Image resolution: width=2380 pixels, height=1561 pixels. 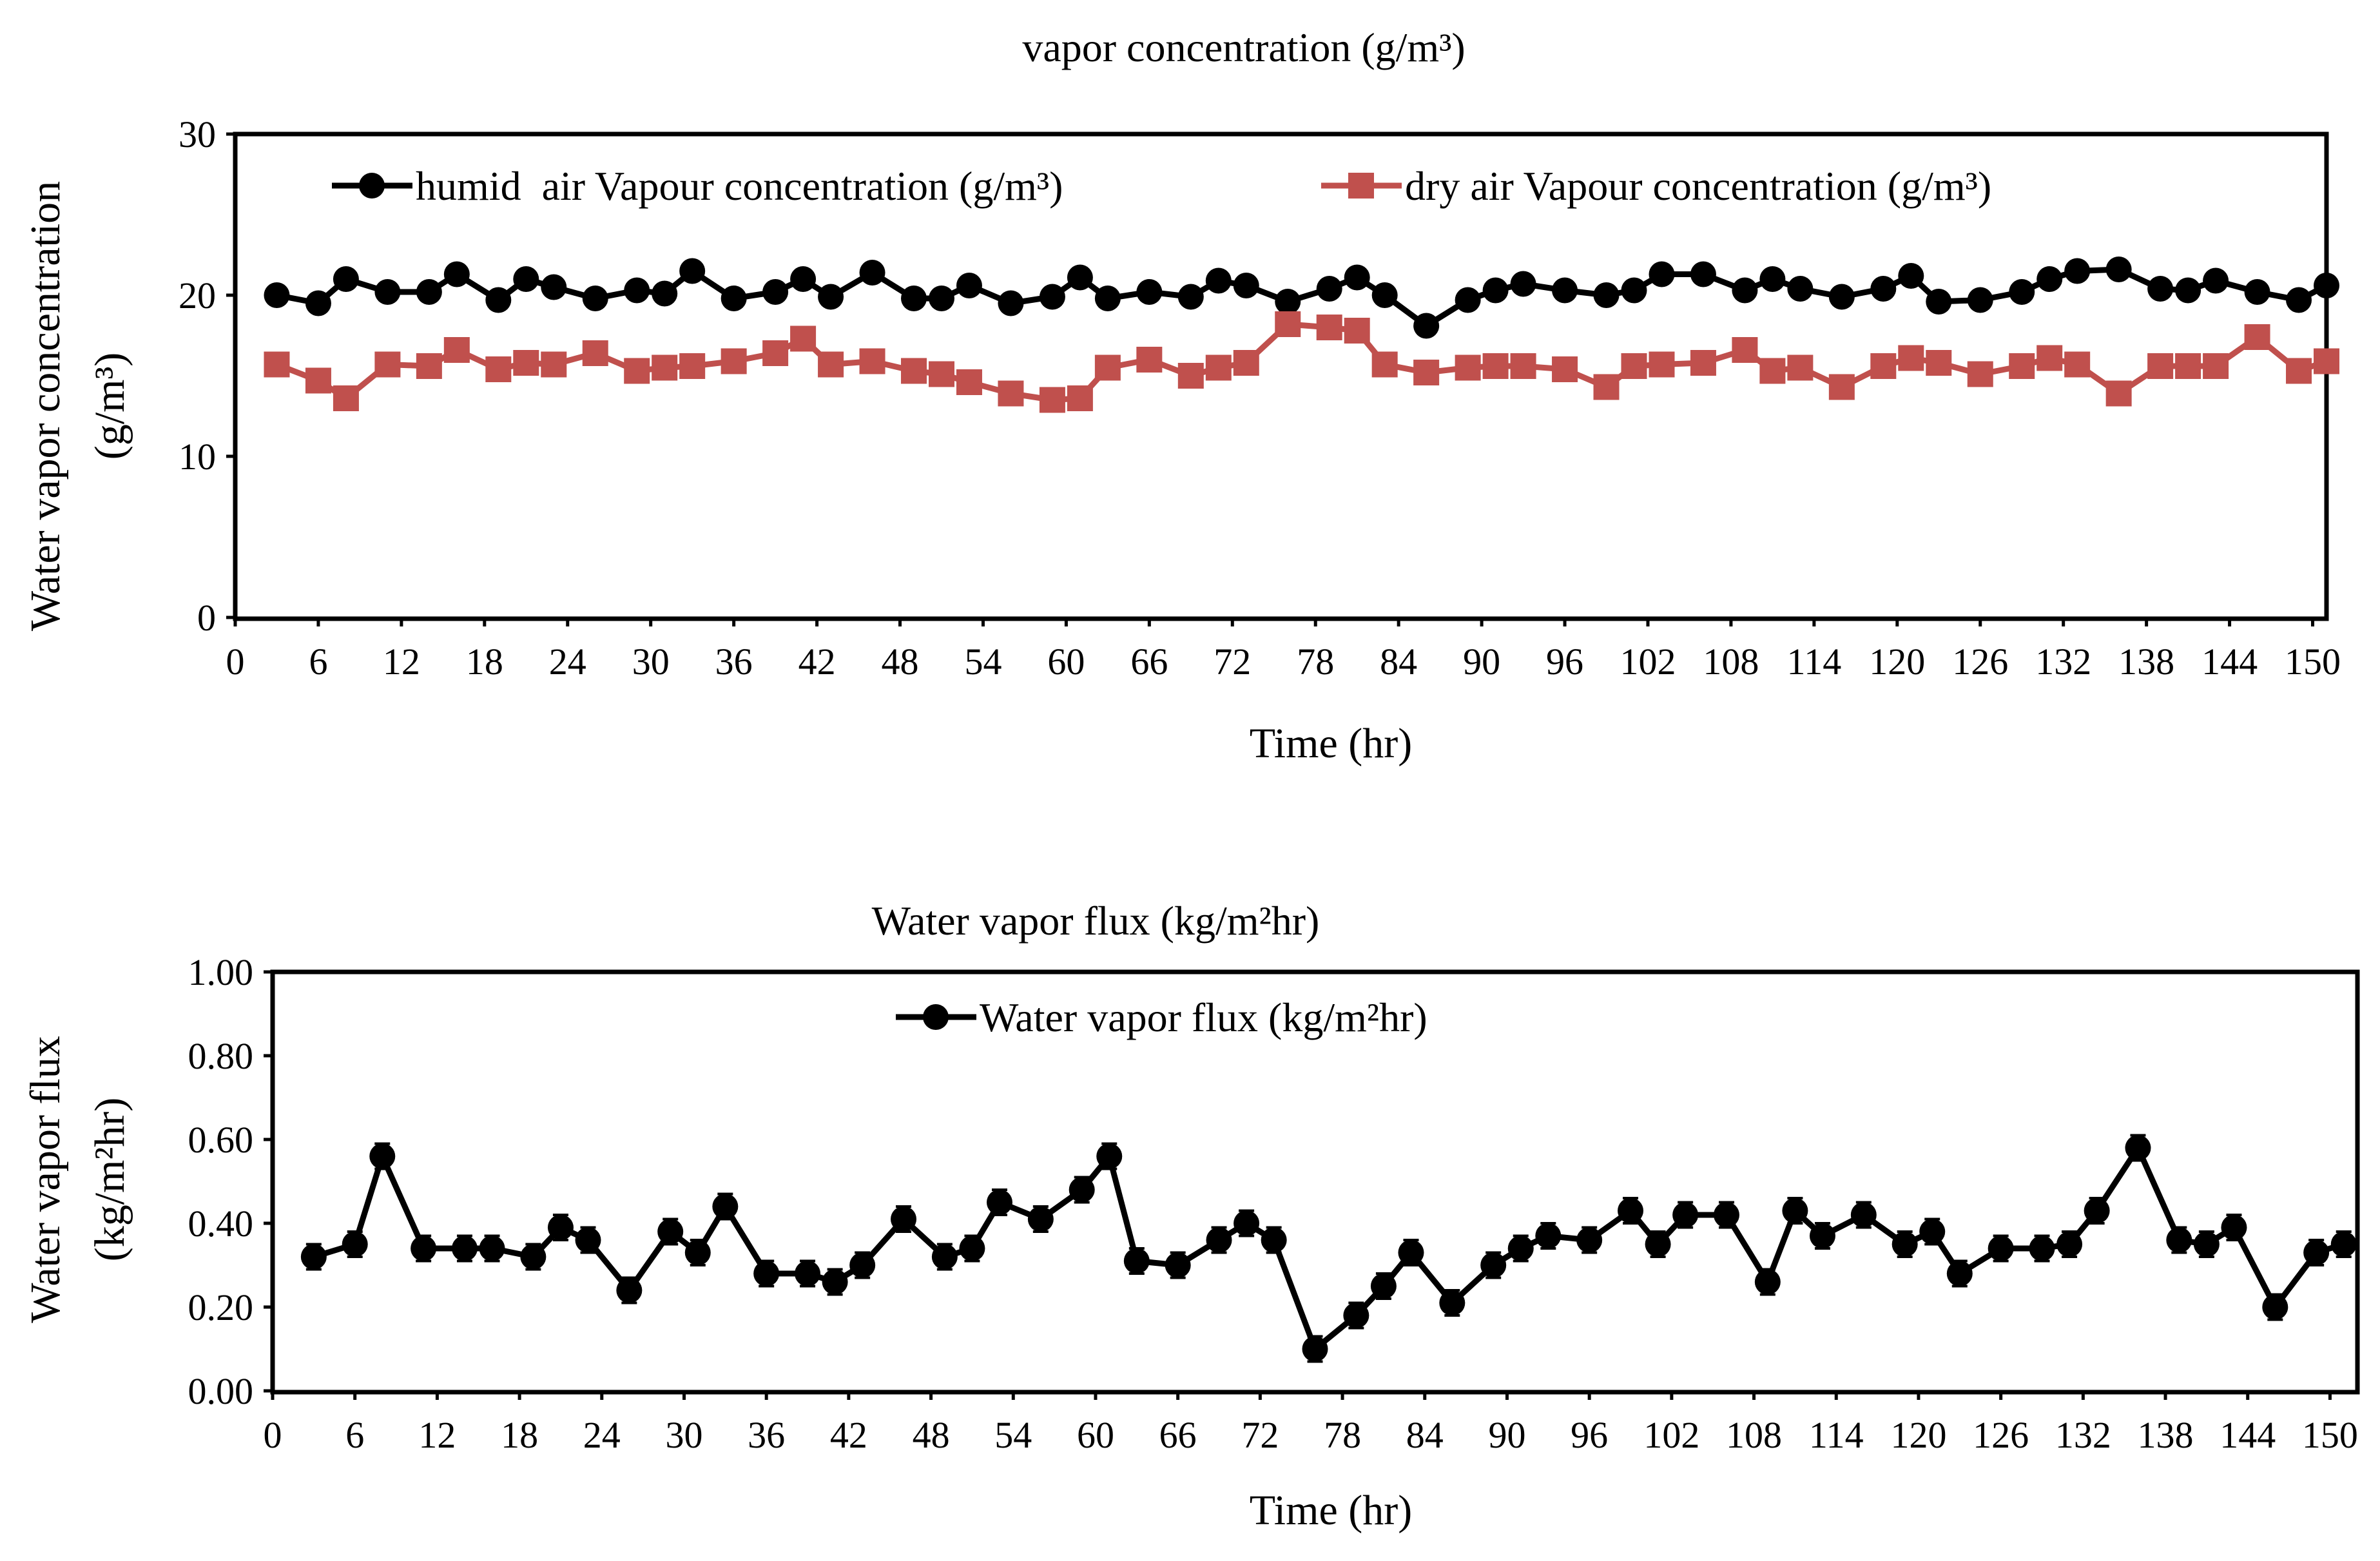 I want to click on x-tick-label: 30, so click(x=651, y=662).